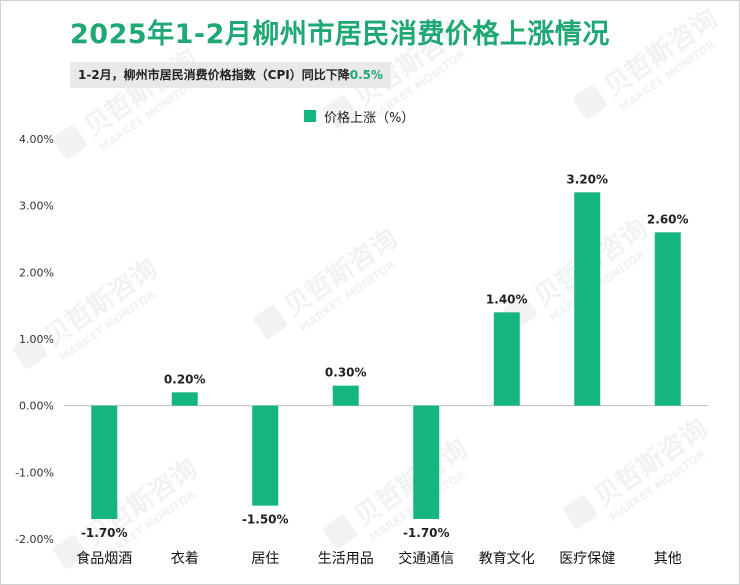  Describe the element at coordinates (346, 559) in the screenshot. I see `x-category-label: 生活用品` at that location.